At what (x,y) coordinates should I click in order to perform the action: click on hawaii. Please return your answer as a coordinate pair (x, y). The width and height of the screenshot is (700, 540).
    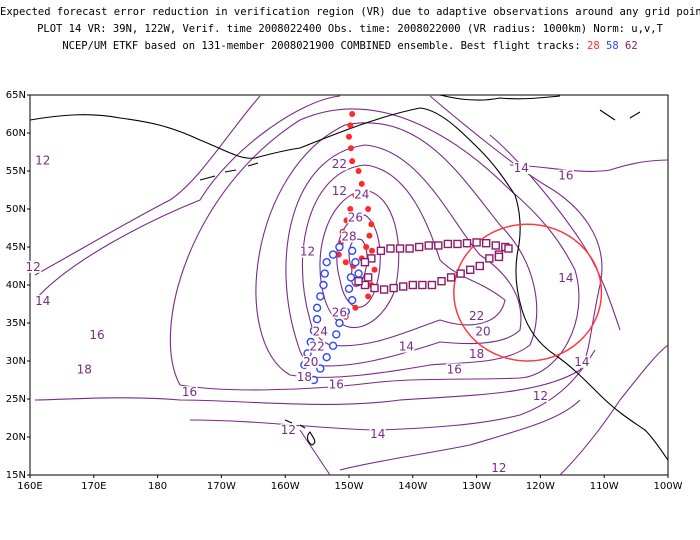
    Looking at the image, I should click on (300, 432).